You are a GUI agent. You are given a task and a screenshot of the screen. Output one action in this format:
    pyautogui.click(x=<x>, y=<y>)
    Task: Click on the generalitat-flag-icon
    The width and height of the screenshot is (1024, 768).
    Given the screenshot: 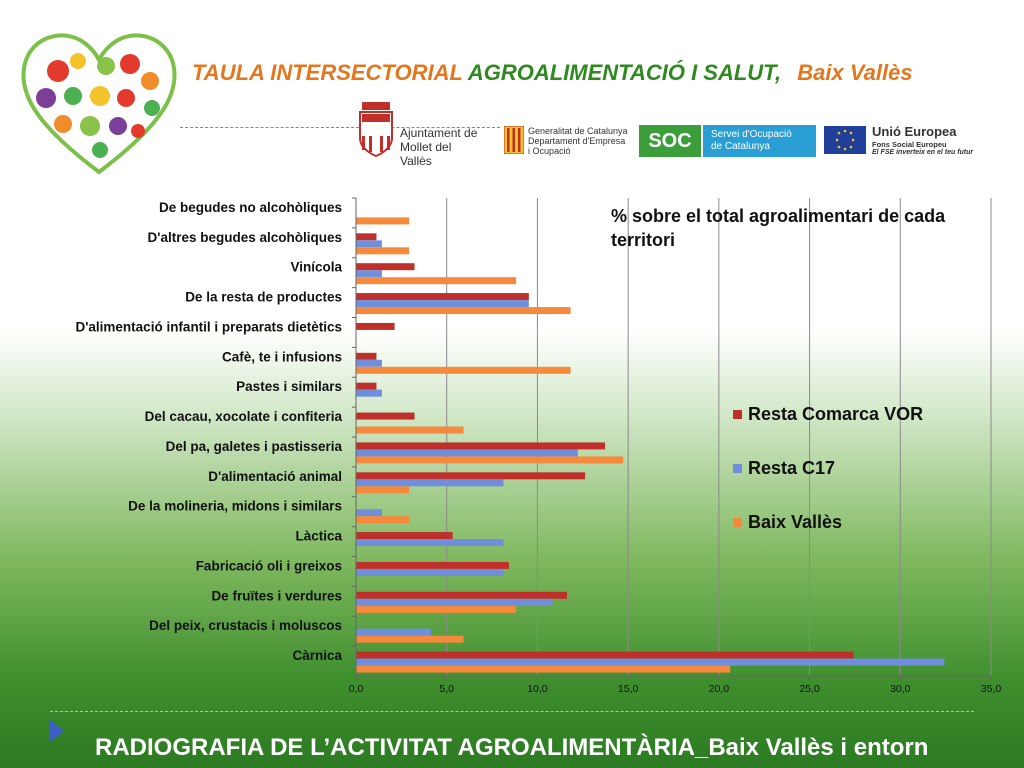 What is the action you would take?
    pyautogui.click(x=514, y=140)
    